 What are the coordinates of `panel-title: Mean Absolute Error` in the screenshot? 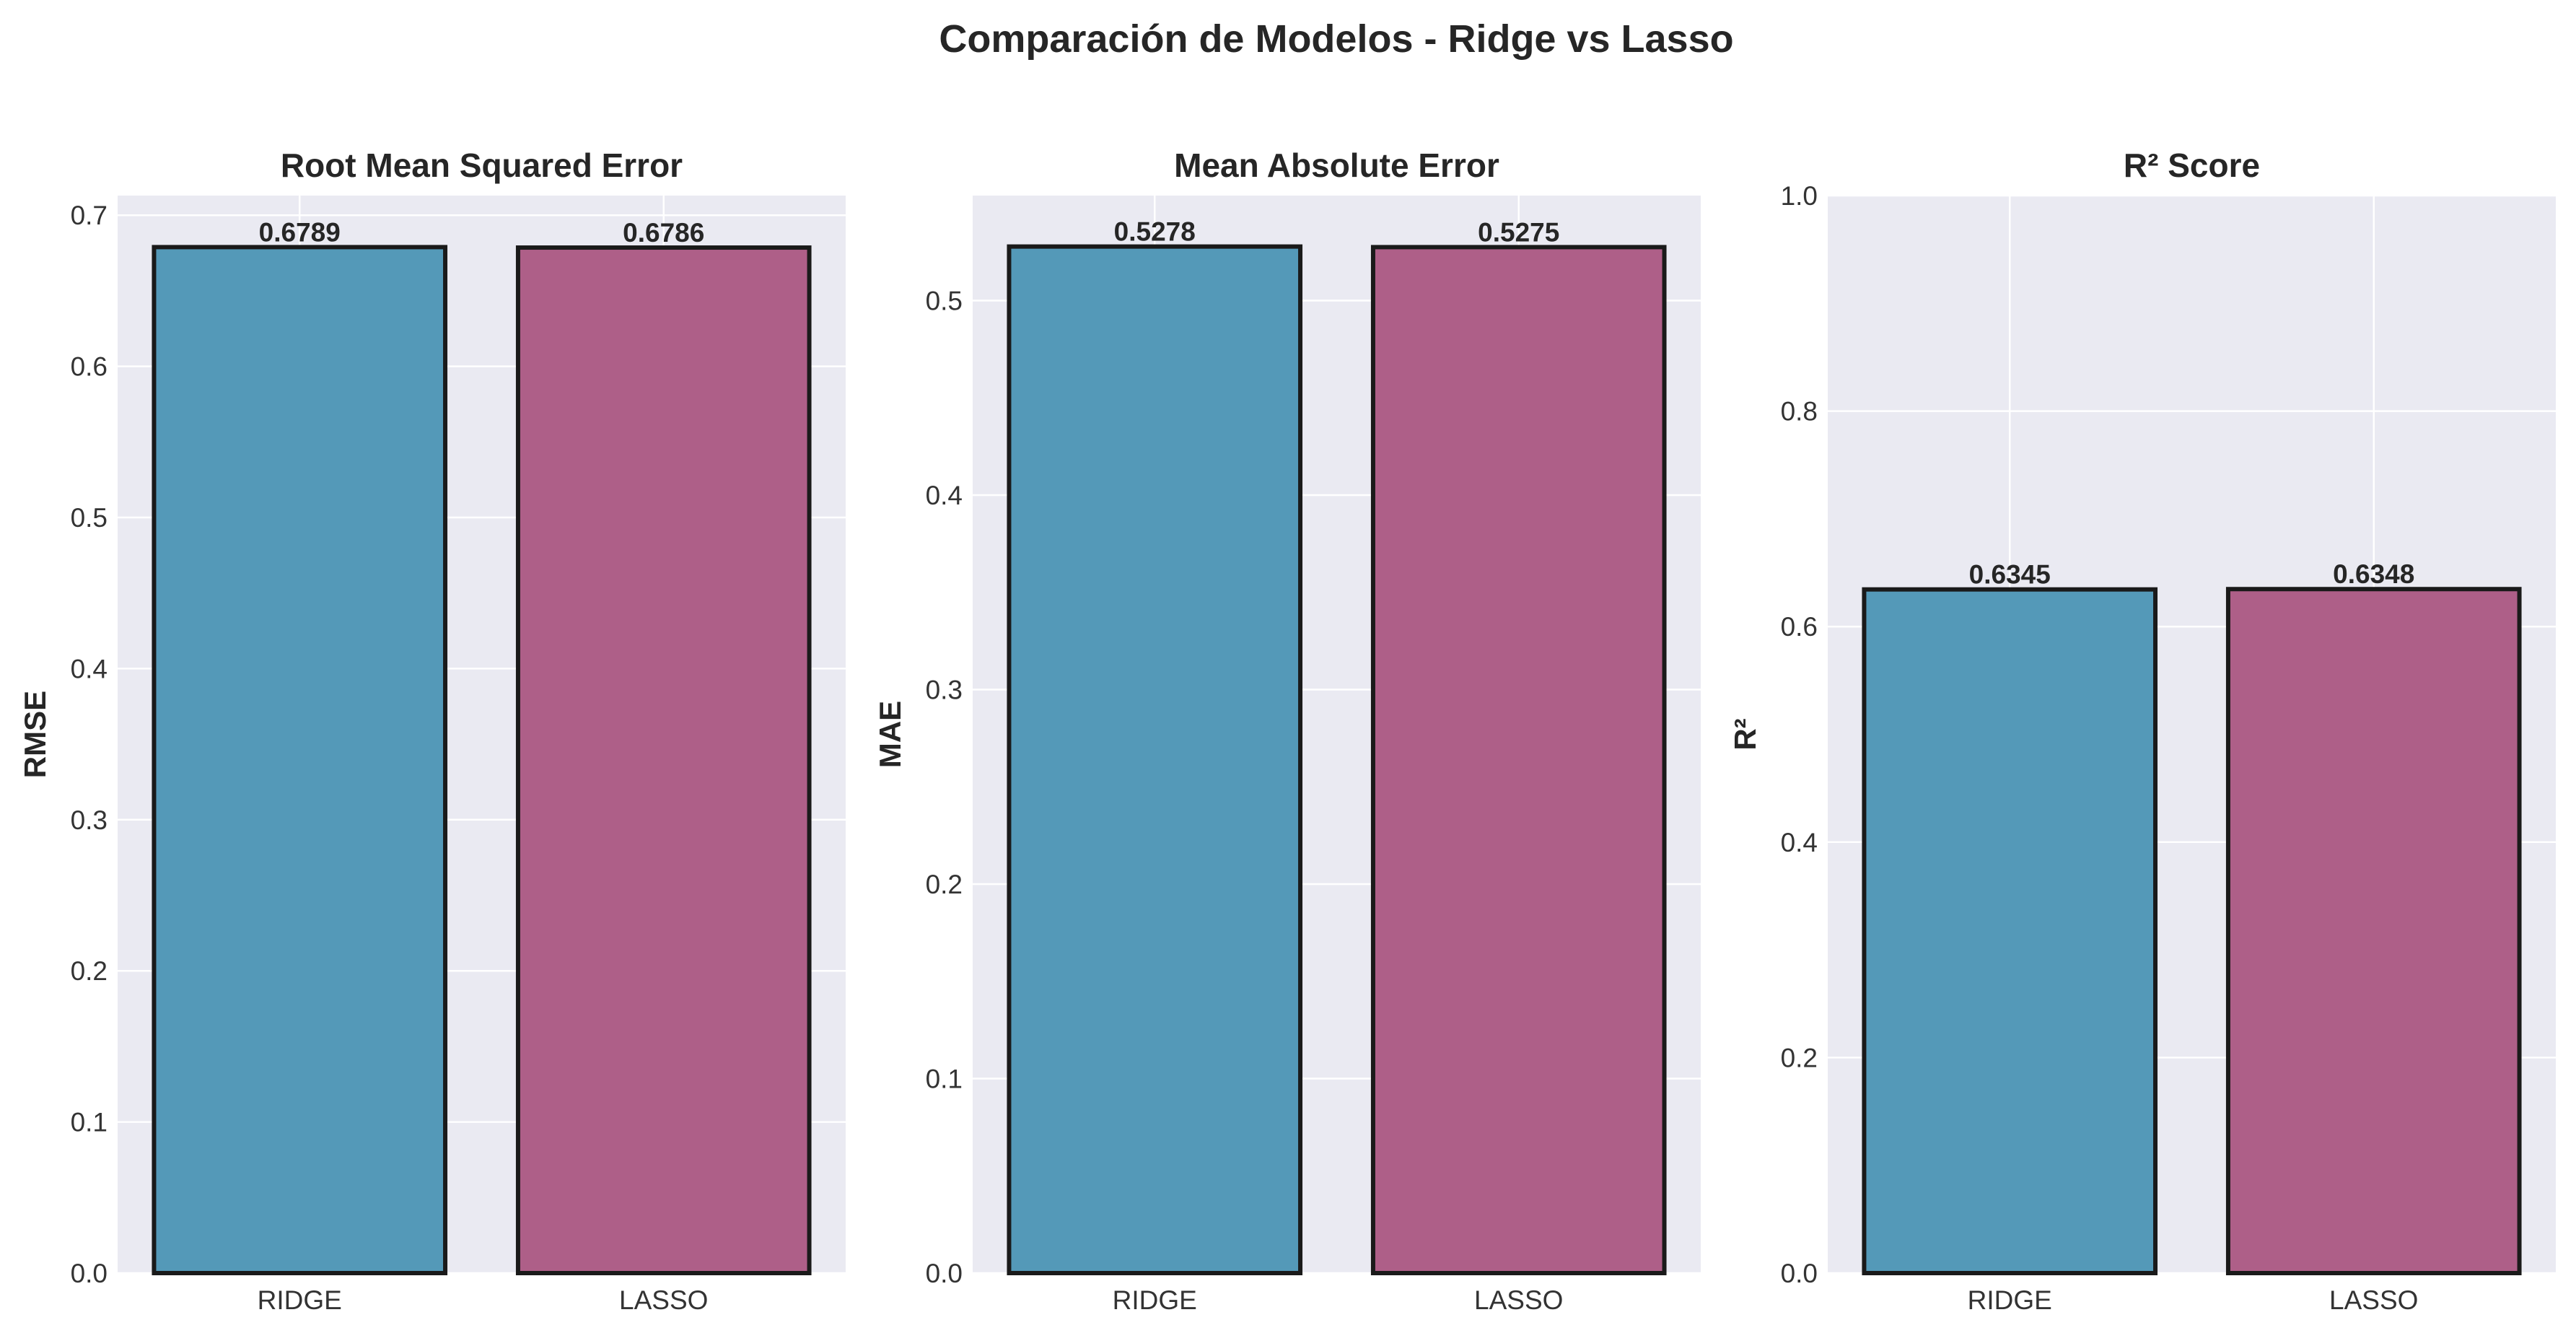 It's located at (1336, 165).